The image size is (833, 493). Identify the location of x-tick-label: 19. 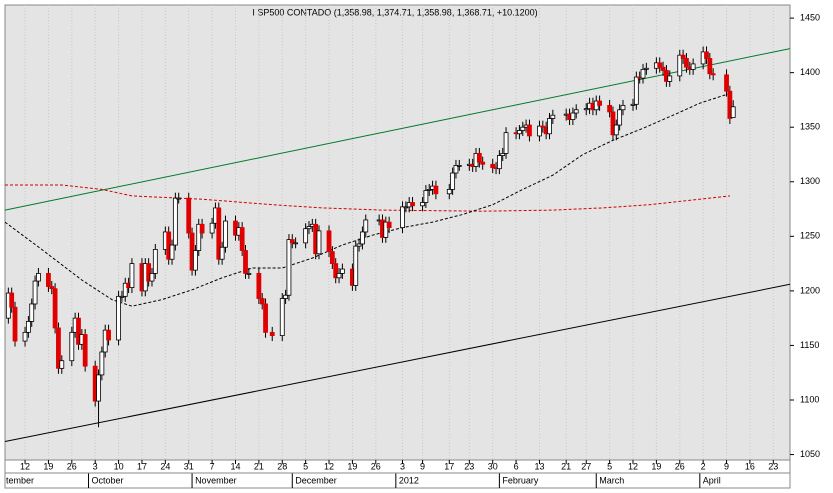
(48, 466).